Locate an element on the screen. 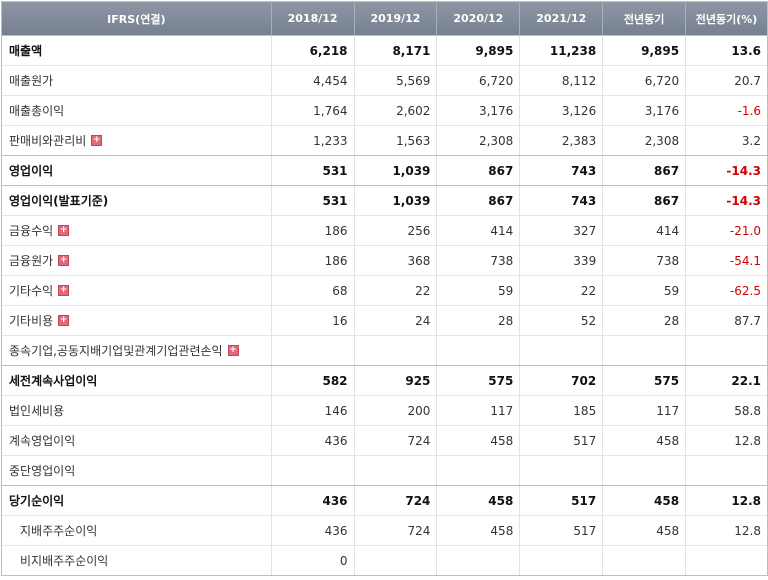 The height and width of the screenshot is (580, 768). value-cell: 20.7 is located at coordinates (726, 80).